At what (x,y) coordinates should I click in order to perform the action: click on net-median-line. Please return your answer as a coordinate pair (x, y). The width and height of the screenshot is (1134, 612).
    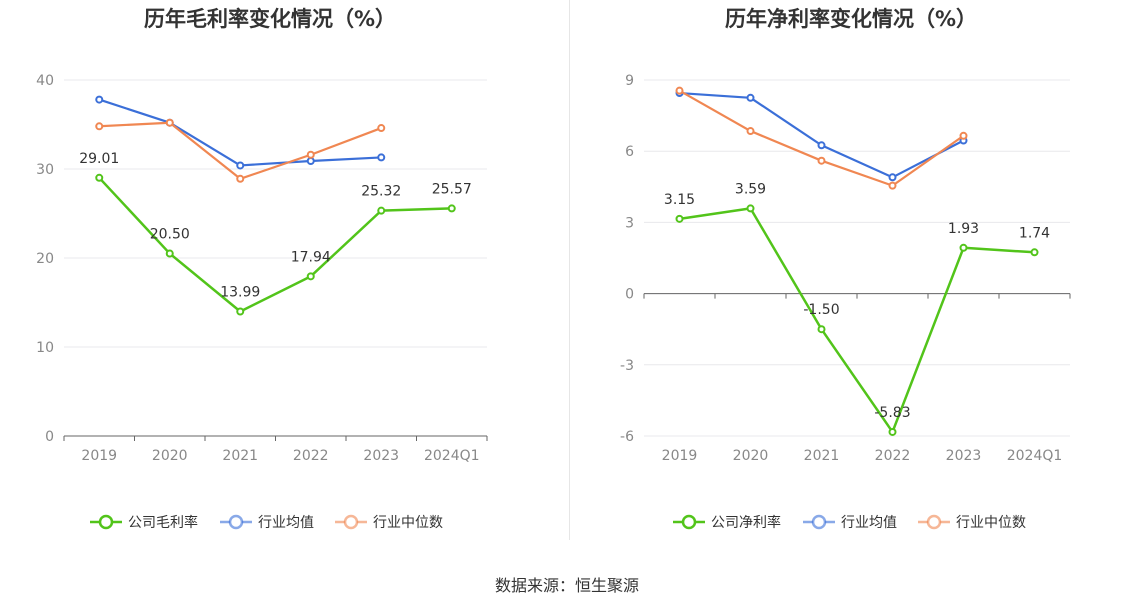
    Looking at the image, I should click on (821, 138).